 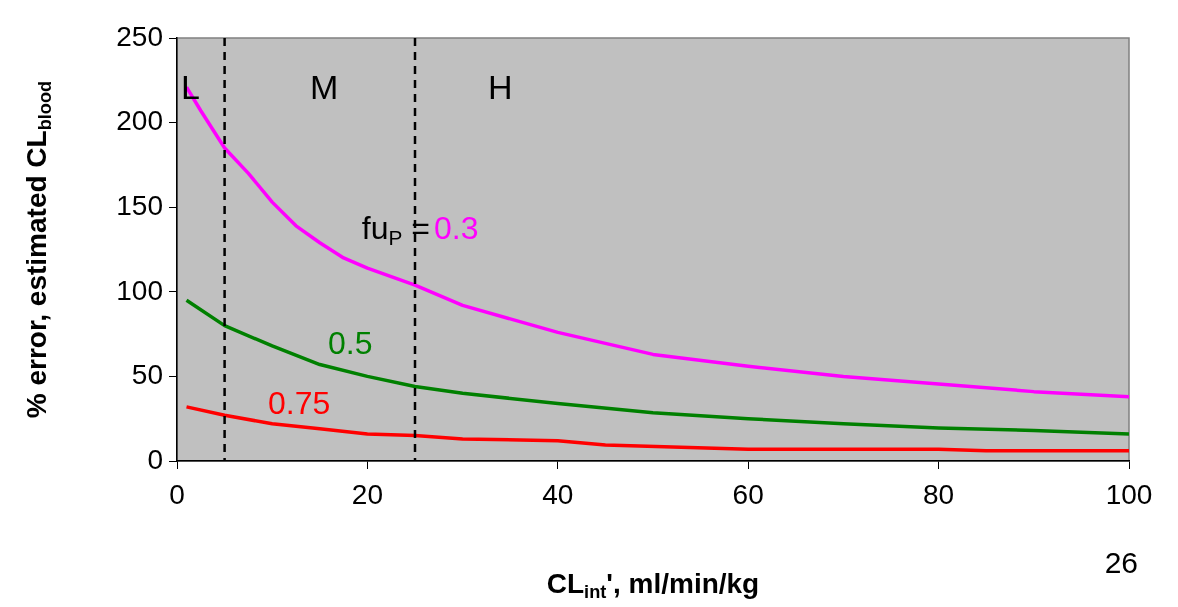 What do you see at coordinates (299, 402) in the screenshot?
I see `series-label: 0.75` at bounding box center [299, 402].